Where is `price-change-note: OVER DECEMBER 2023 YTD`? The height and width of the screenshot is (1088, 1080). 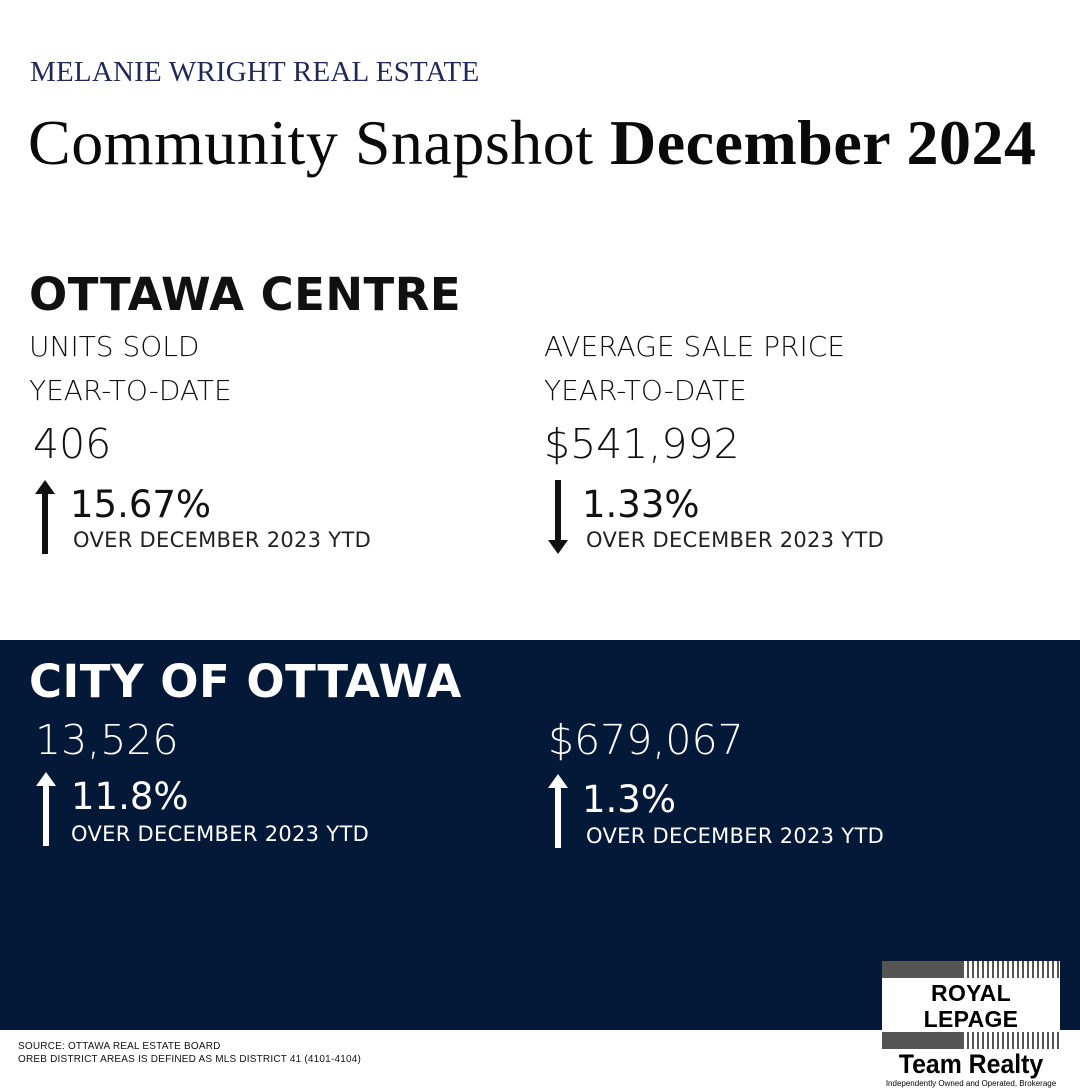
price-change-note: OVER DECEMBER 2023 YTD is located at coordinates (735, 540).